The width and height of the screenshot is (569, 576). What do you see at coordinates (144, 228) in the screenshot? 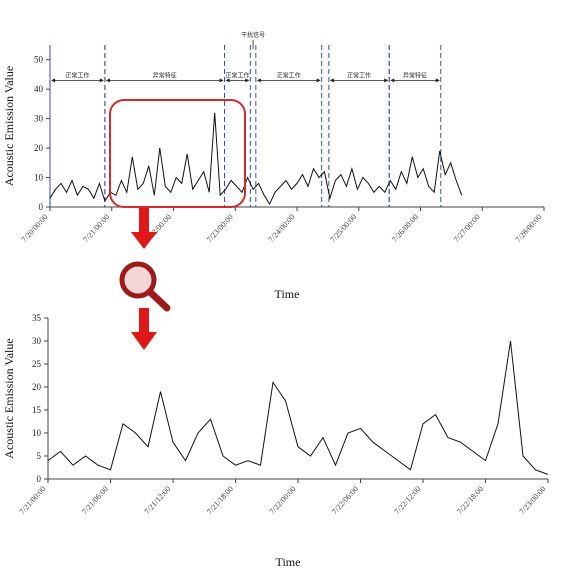
I see `zoom-arrow-upper` at bounding box center [144, 228].